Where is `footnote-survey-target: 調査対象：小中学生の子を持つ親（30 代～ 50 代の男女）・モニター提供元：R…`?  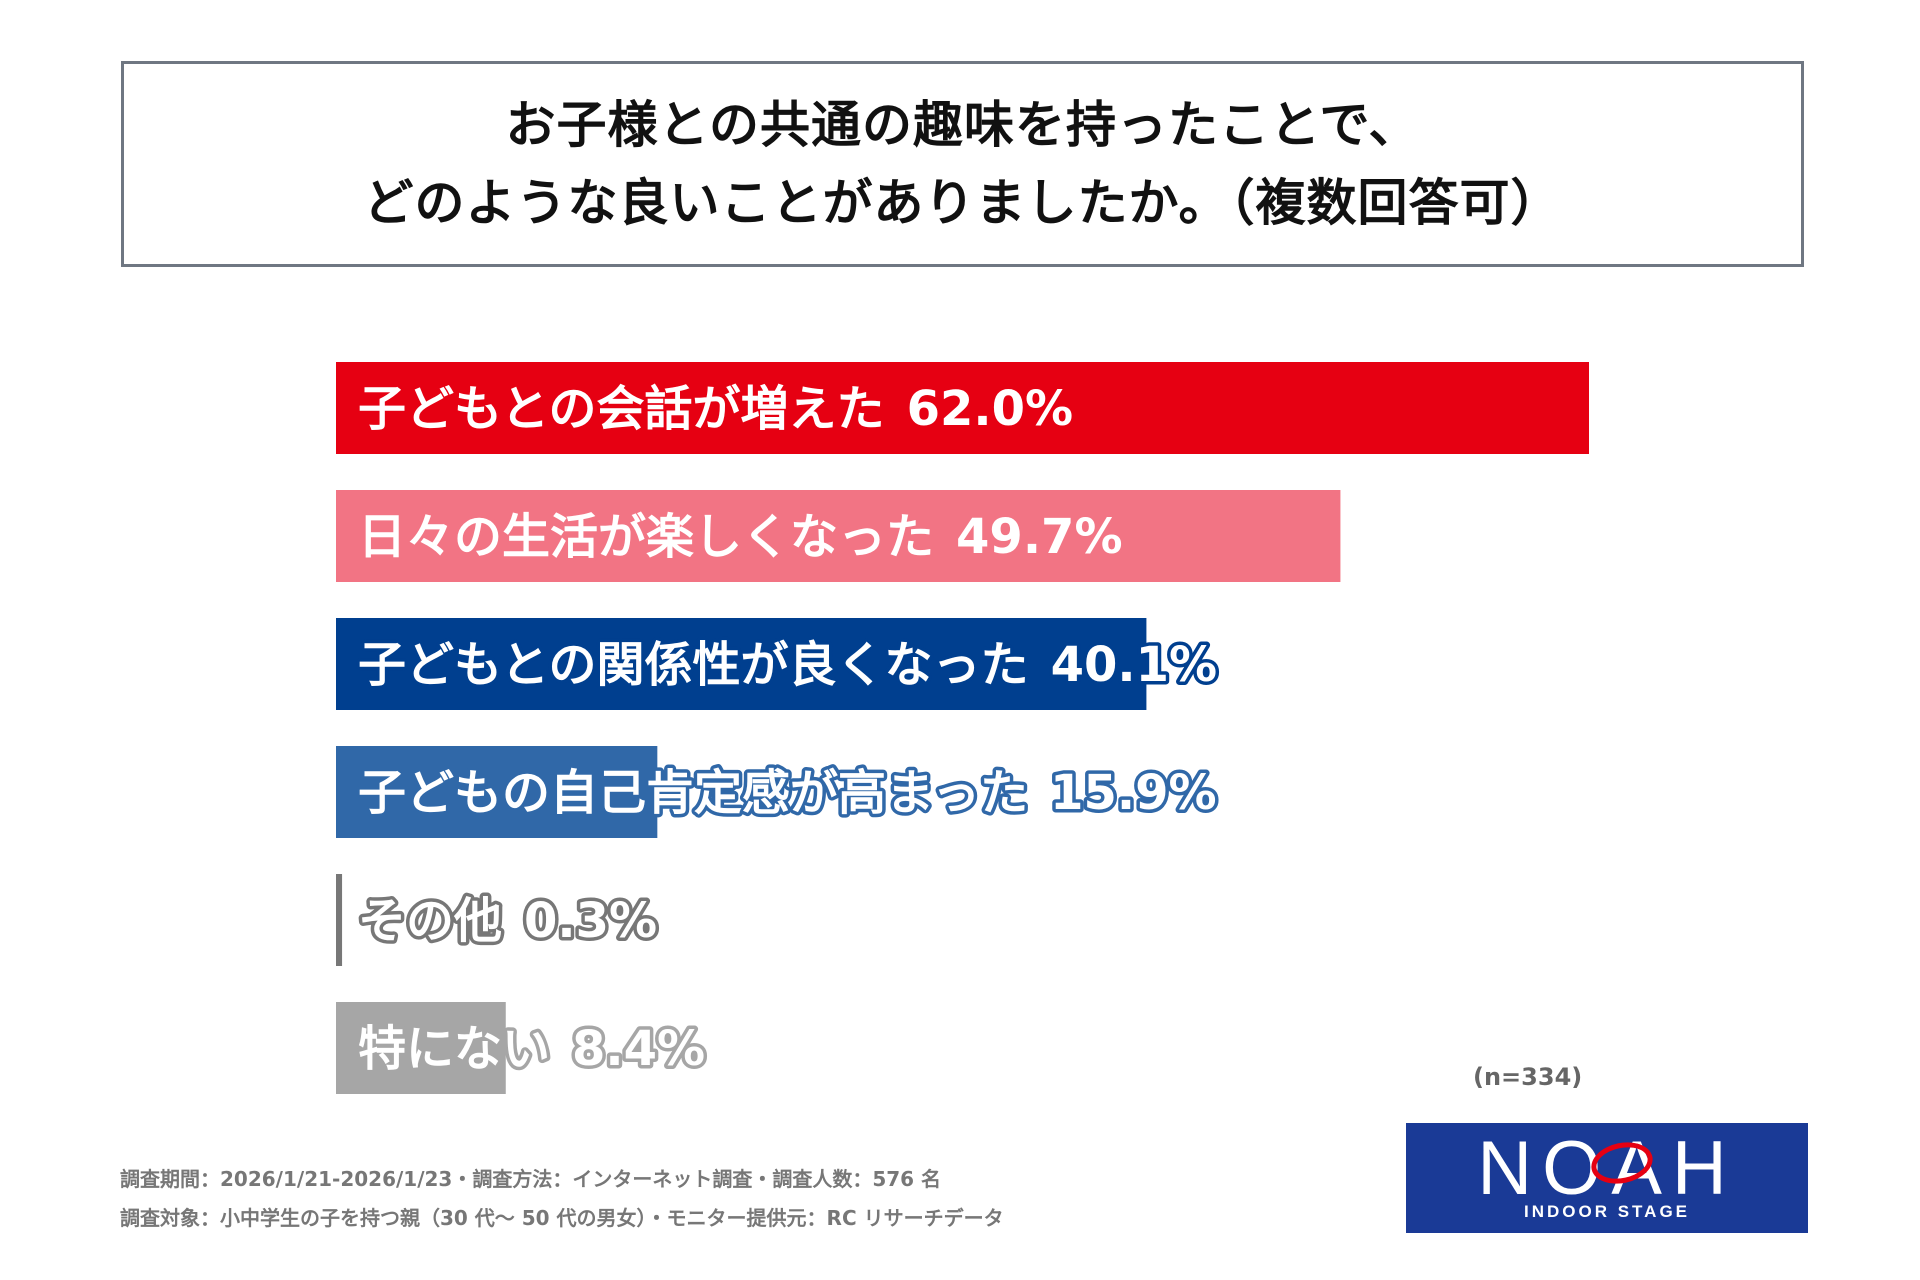 footnote-survey-target: 調査対象：小中学生の子を持つ親（30 代～ 50 代の男女）・モニター提供元：R… is located at coordinates (562, 1218).